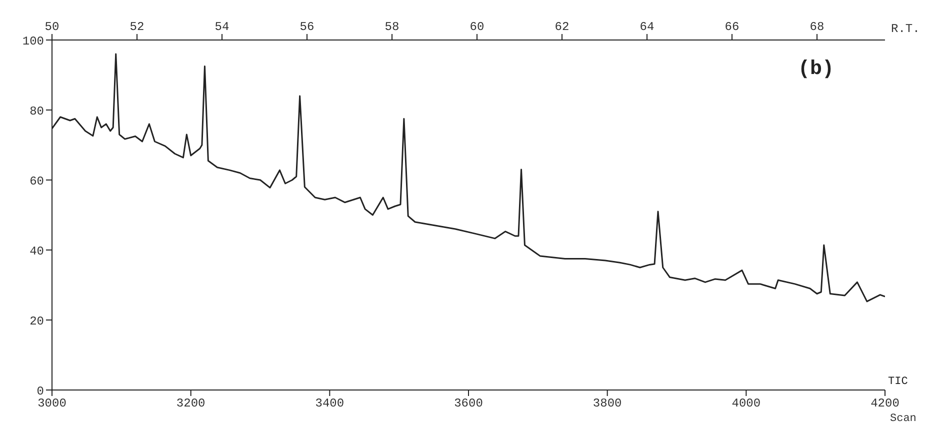 Image resolution: width=943 pixels, height=432 pixels. Describe the element at coordinates (37, 181) in the screenshot. I see `y-tick-label: 60` at that location.